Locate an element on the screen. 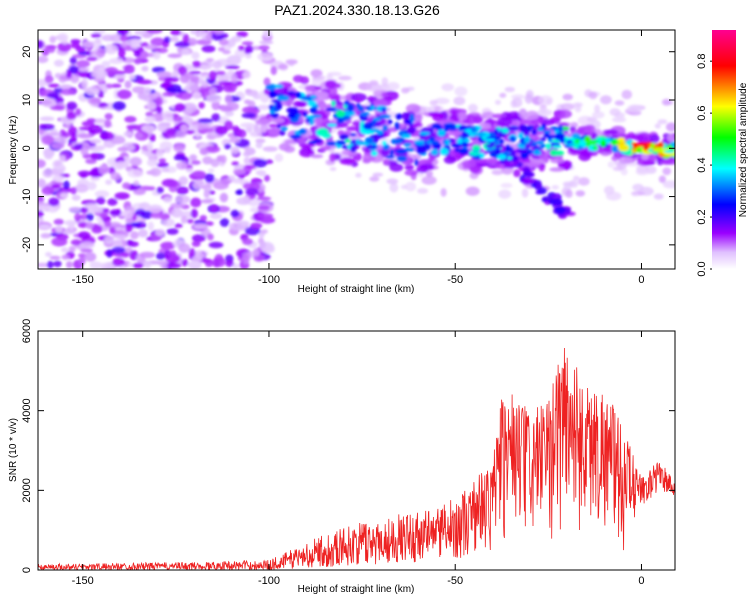 This screenshot has width=750, height=600. colorbar-tick-label: 0.8 is located at coordinates (702, 61).